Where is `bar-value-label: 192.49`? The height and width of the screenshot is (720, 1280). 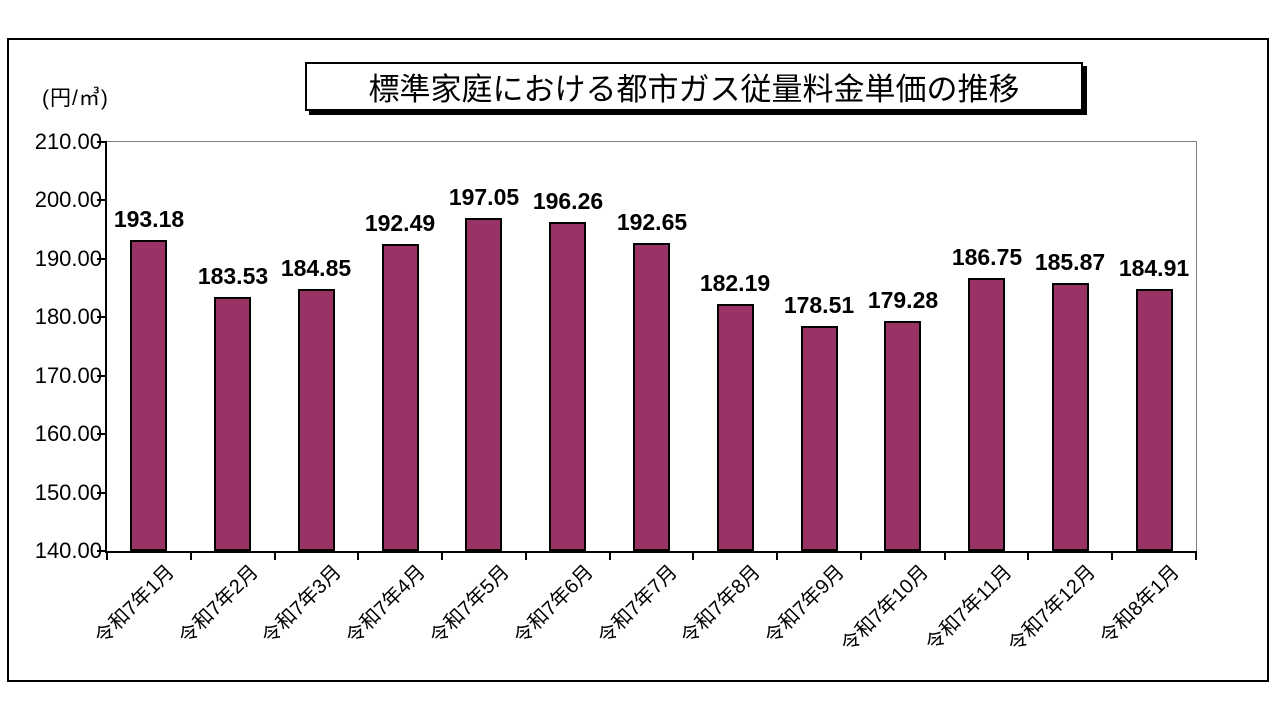
bar-value-label: 192.49 is located at coordinates (400, 223).